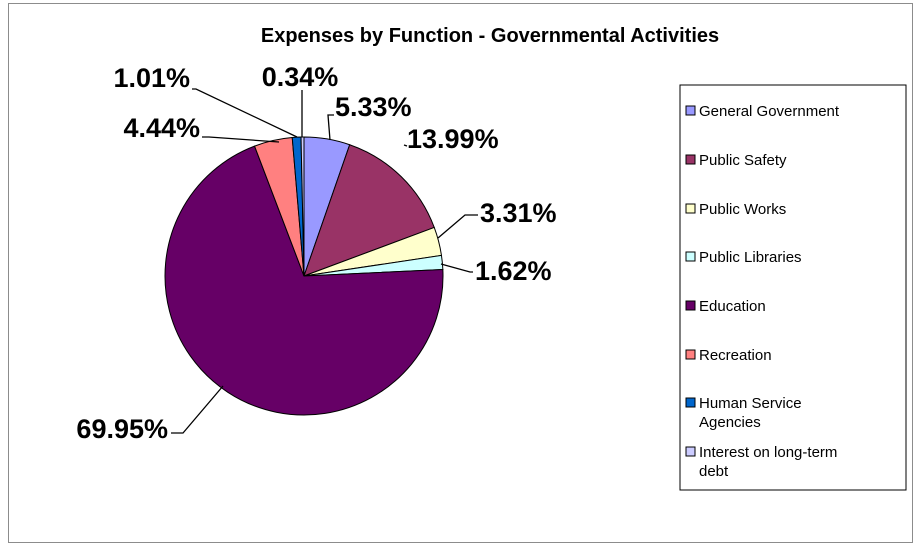 The image size is (920, 550). What do you see at coordinates (732, 306) in the screenshot?
I see `legend-label: Education` at bounding box center [732, 306].